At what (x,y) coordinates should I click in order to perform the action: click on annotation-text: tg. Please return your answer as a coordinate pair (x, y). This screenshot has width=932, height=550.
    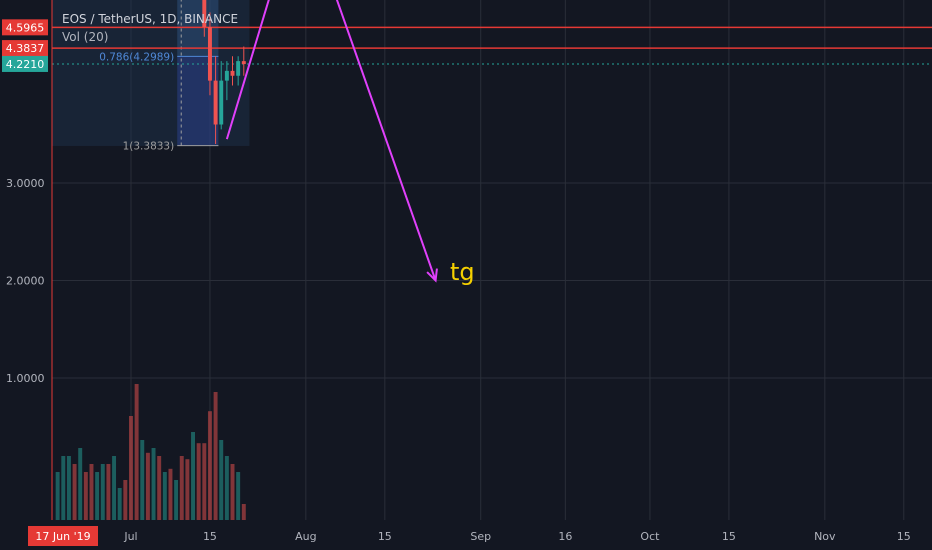
    Looking at the image, I should click on (462, 272).